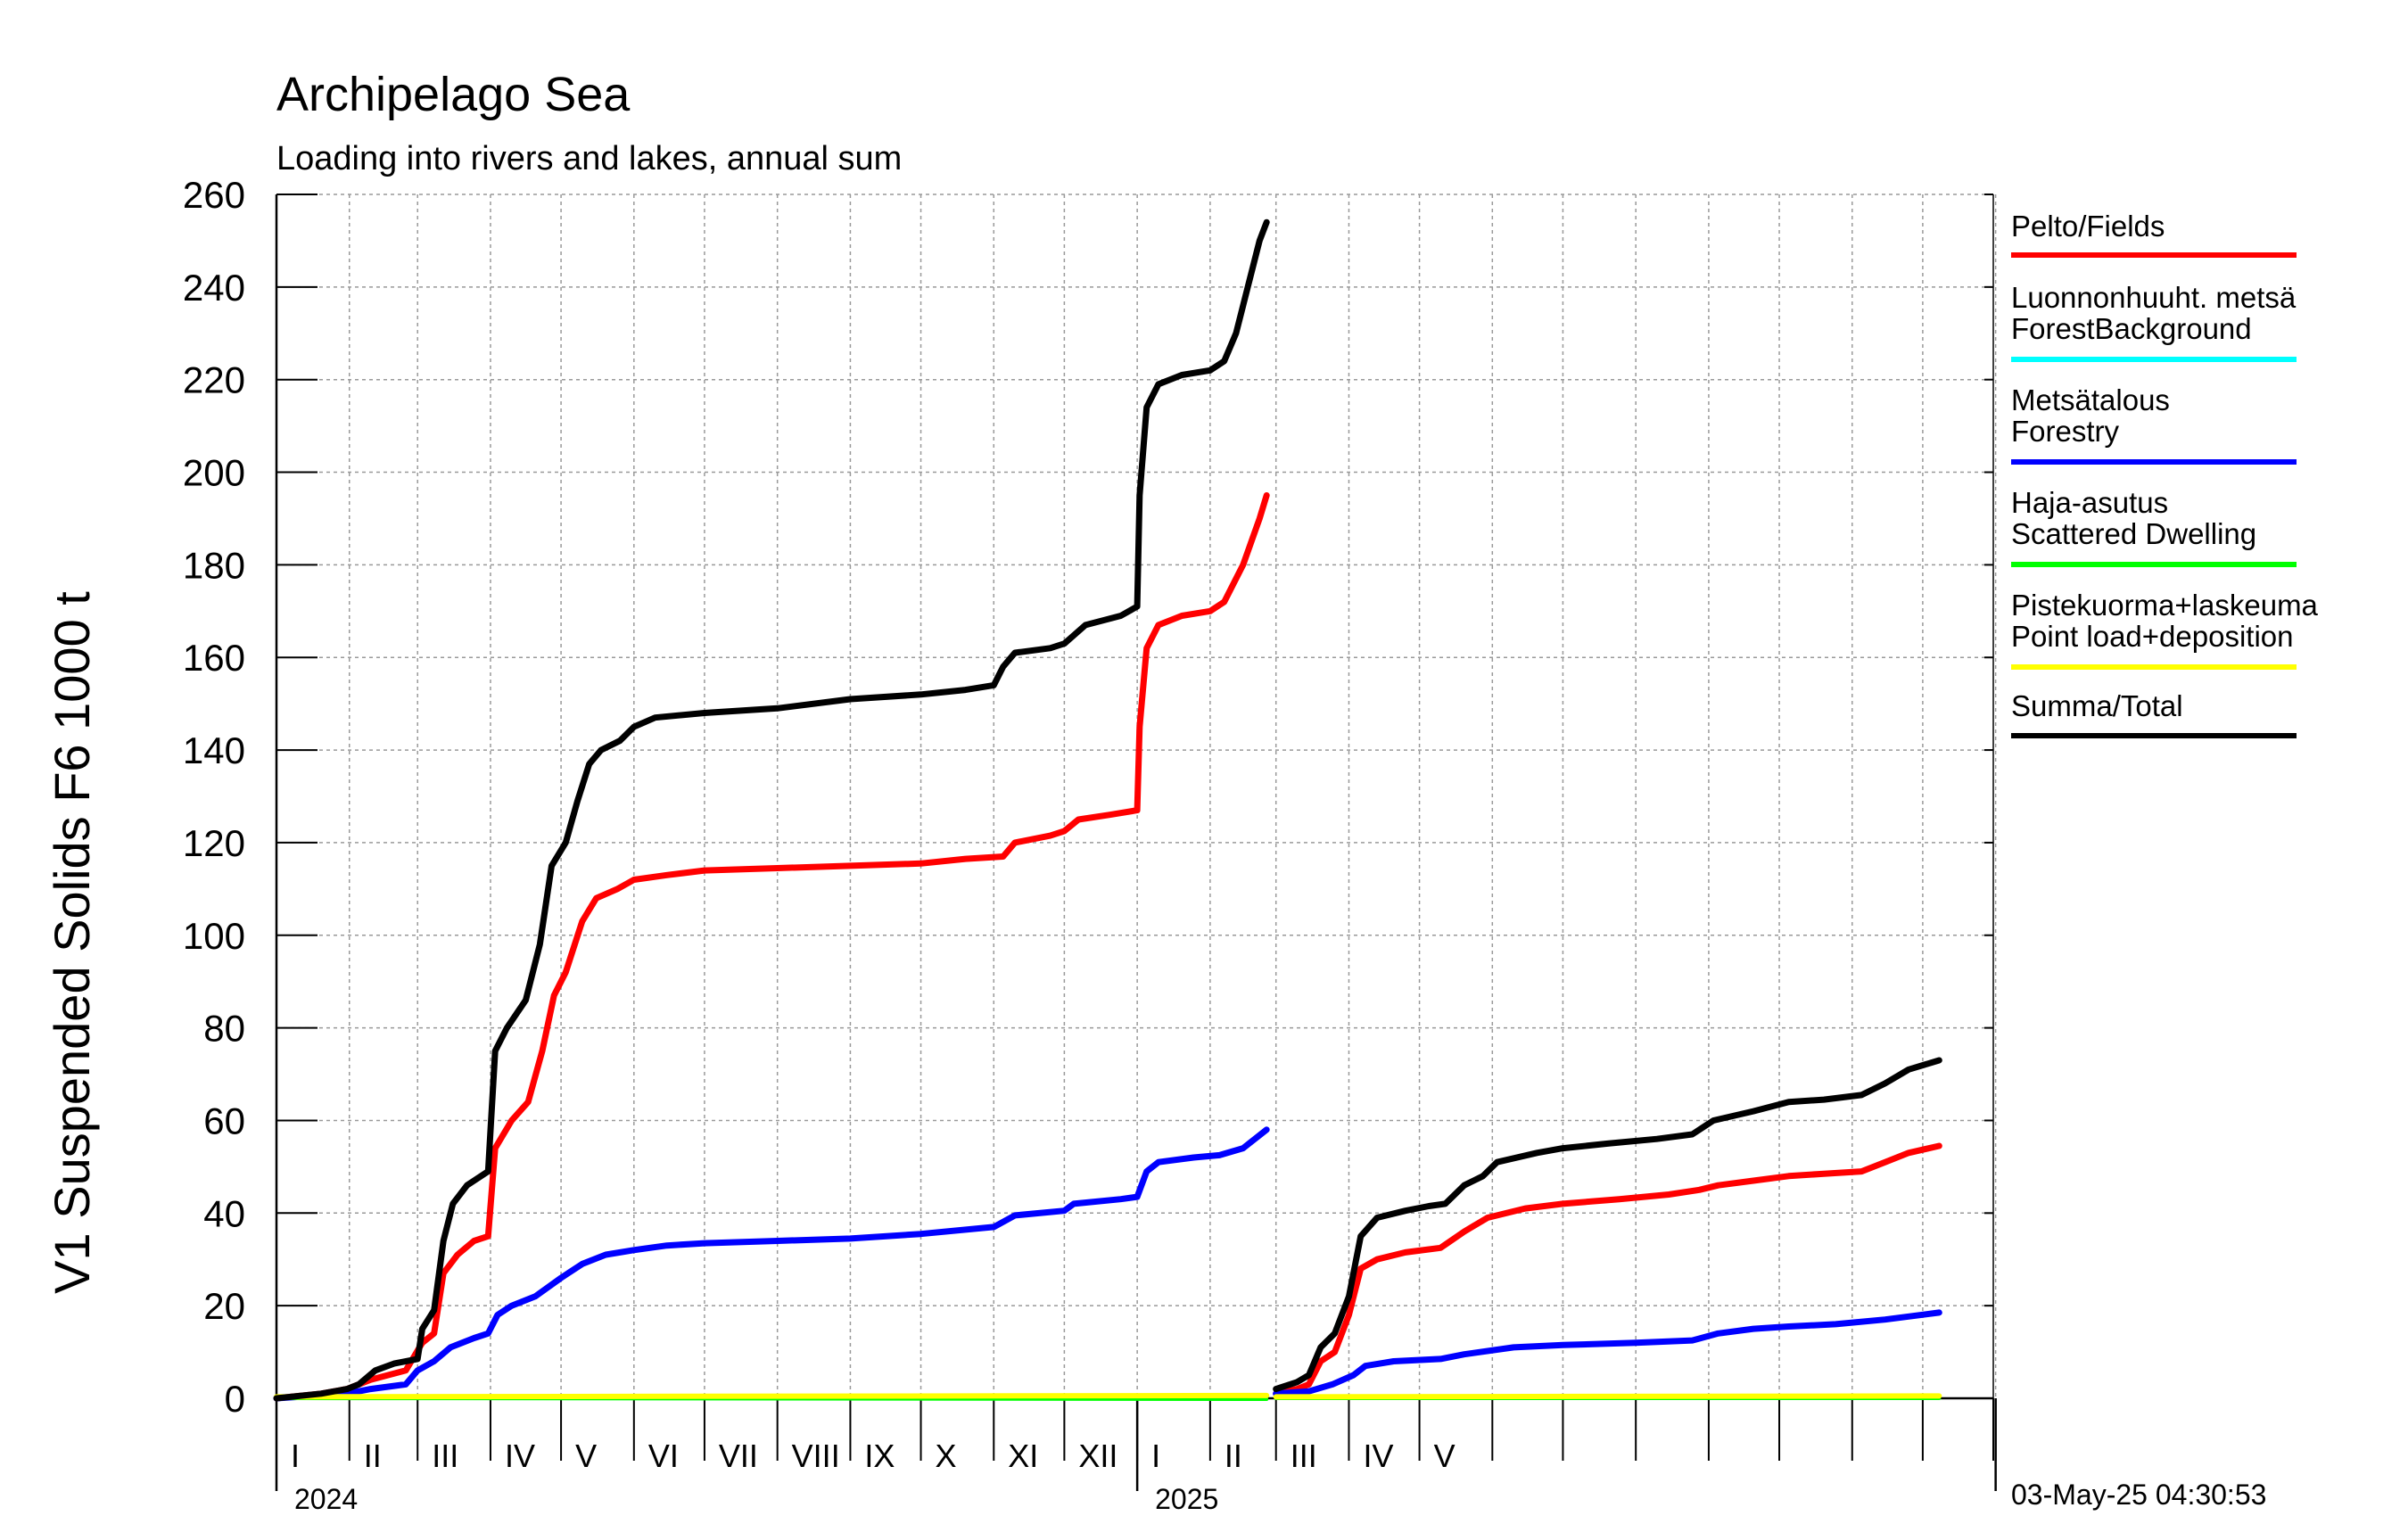 The height and width of the screenshot is (1516, 2408). What do you see at coordinates (224, 1029) in the screenshot?
I see `y-tick-label: 80` at bounding box center [224, 1029].